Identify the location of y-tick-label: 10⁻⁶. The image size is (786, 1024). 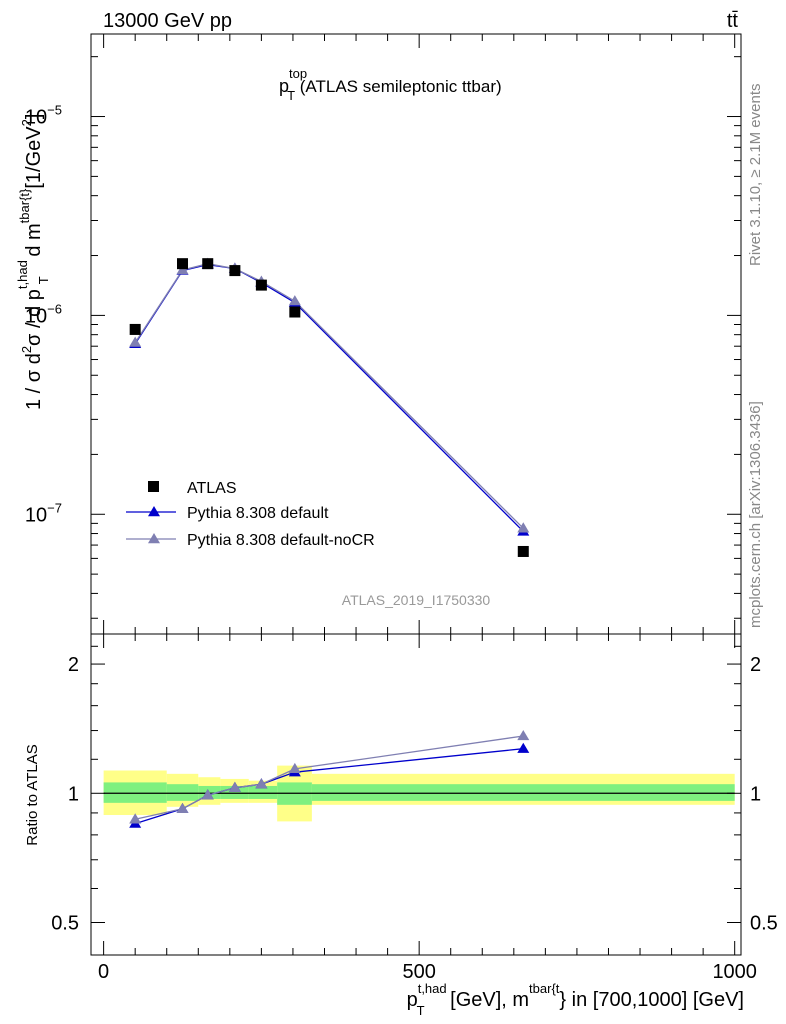
(43, 314).